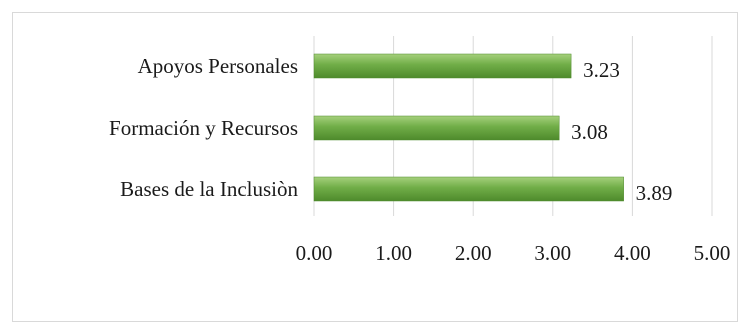 The width and height of the screenshot is (742, 323). Describe the element at coordinates (654, 193) in the screenshot. I see `data-label: 3.89` at that location.